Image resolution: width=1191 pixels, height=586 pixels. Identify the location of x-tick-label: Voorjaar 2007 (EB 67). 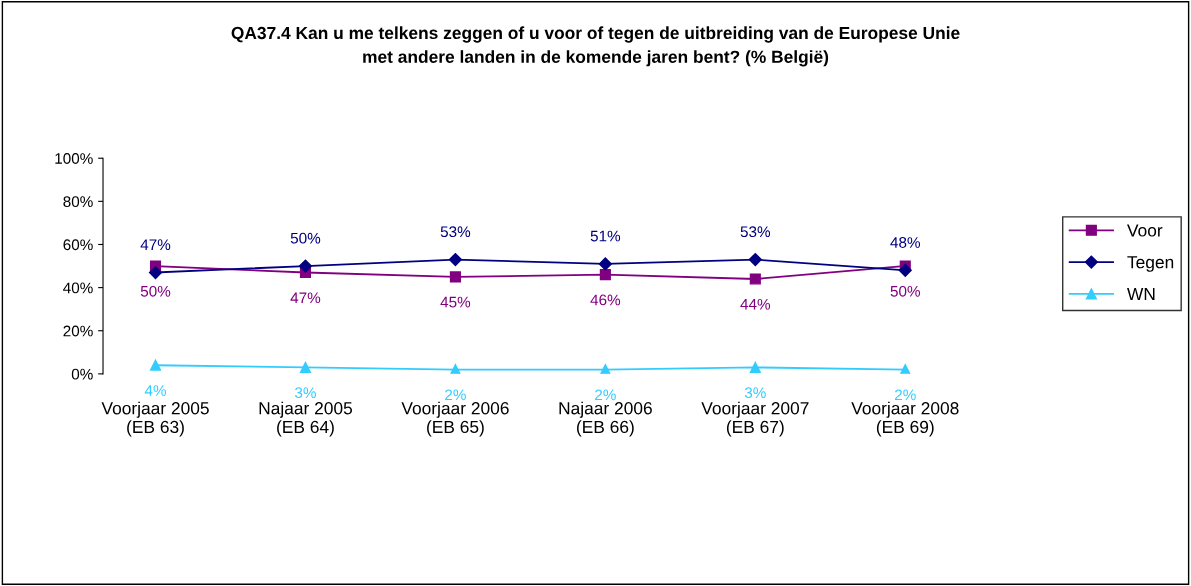
(755, 419).